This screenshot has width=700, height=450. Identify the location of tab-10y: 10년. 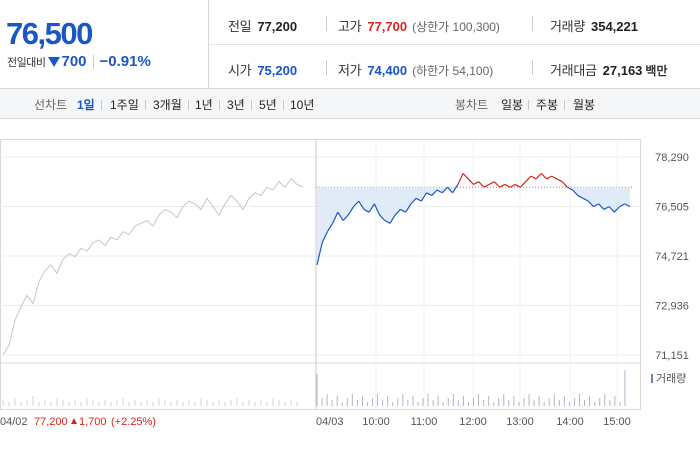
(302, 105).